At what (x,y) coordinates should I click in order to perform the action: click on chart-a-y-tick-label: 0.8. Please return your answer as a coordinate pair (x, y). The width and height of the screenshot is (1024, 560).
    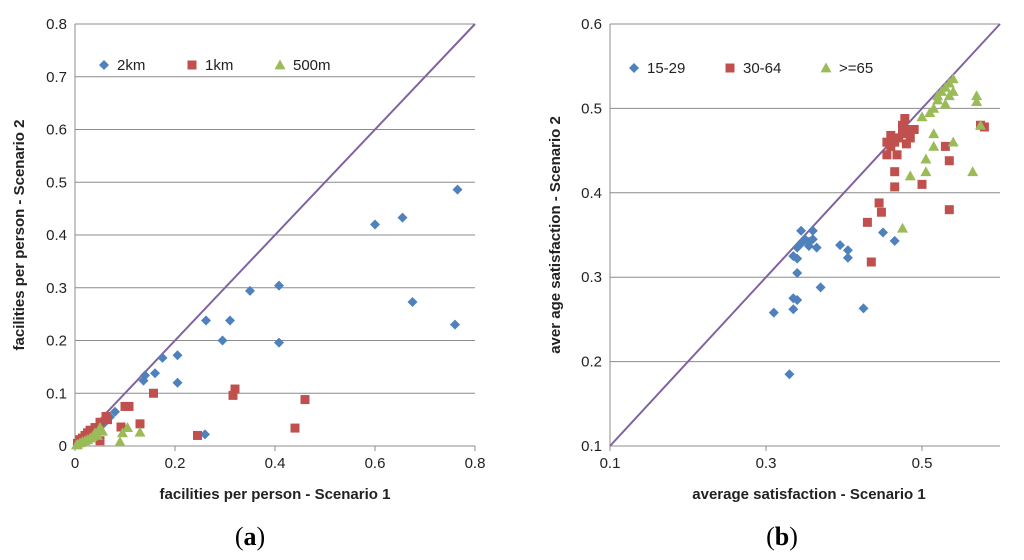
    Looking at the image, I should click on (56, 24).